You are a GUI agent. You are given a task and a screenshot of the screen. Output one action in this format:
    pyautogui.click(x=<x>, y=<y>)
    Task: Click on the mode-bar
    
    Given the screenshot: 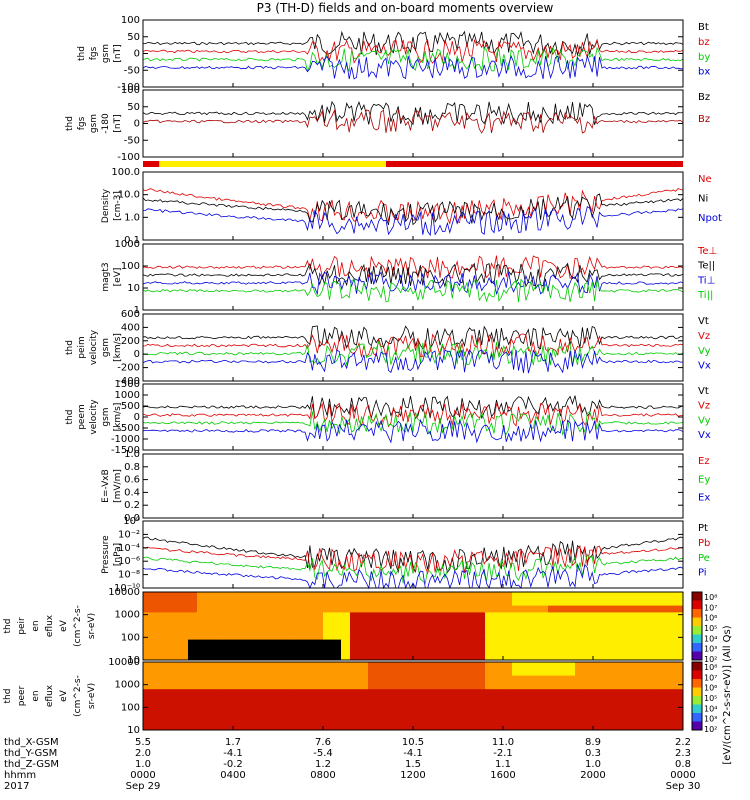 What is the action you would take?
    pyautogui.click(x=413, y=164)
    